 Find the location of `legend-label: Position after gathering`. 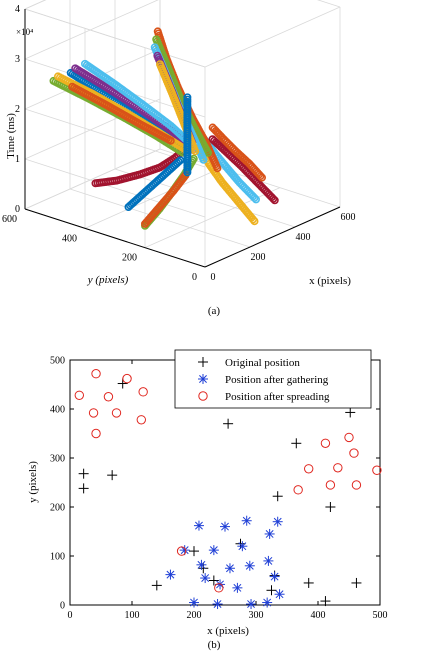

legend-label: Position after gathering is located at coordinates (277, 380).